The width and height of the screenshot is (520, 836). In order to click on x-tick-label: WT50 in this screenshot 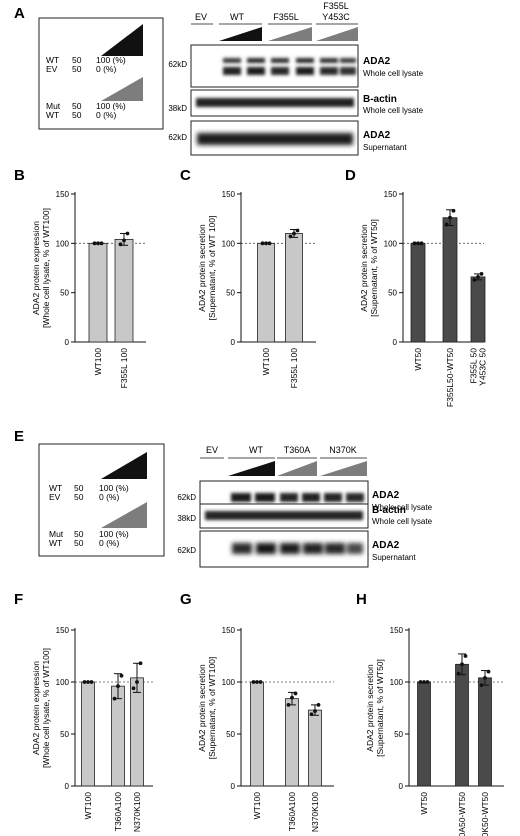, I will do `click(424, 803)`.